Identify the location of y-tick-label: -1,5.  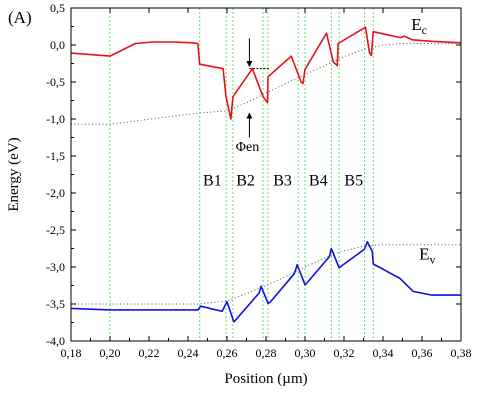
(55, 156).